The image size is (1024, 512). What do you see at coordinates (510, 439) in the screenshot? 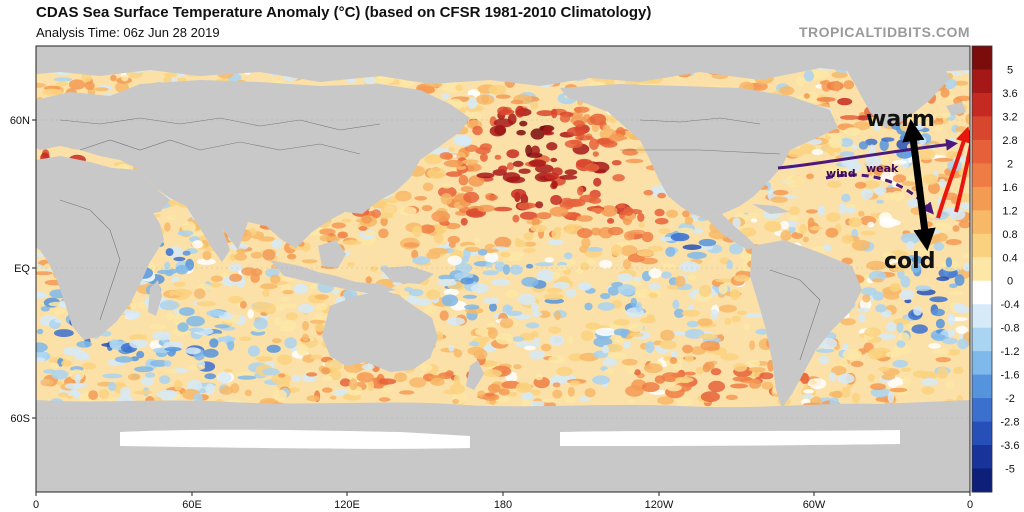
I see `antarctic-shelf` at bounding box center [510, 439].